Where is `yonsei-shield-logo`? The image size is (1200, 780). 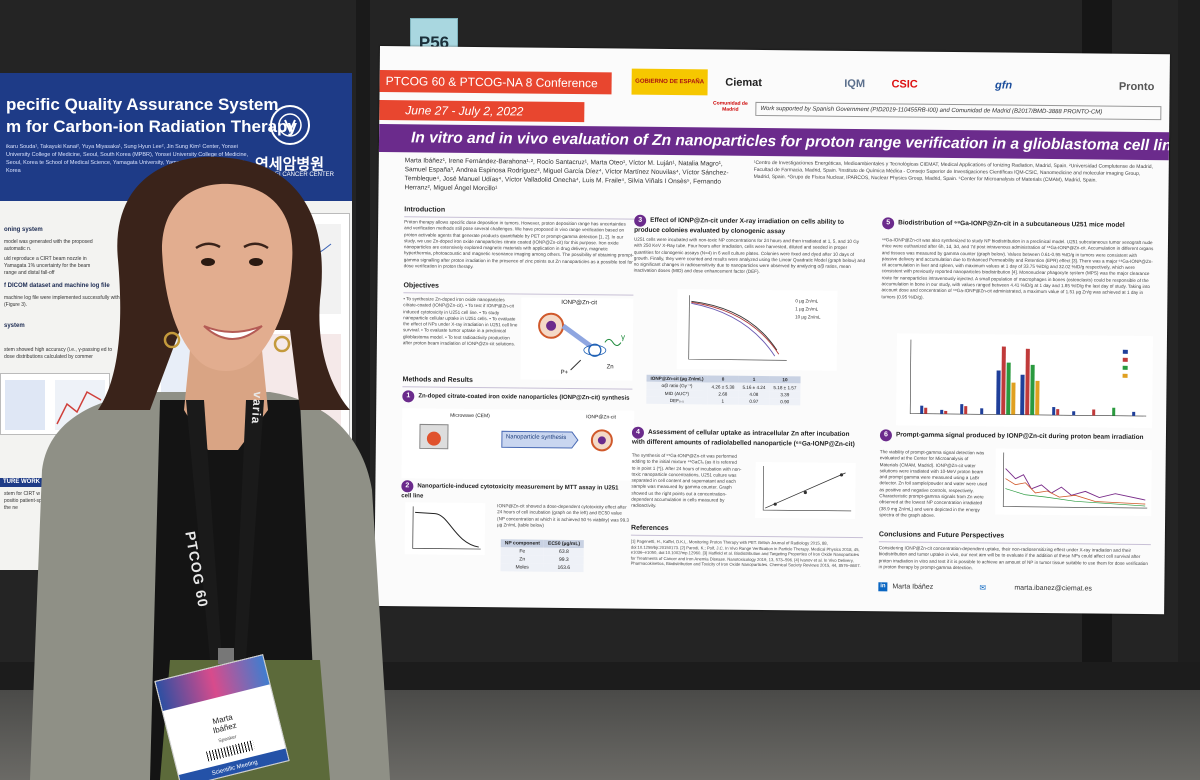
yonsei-shield-logo is located at coordinates (290, 125).